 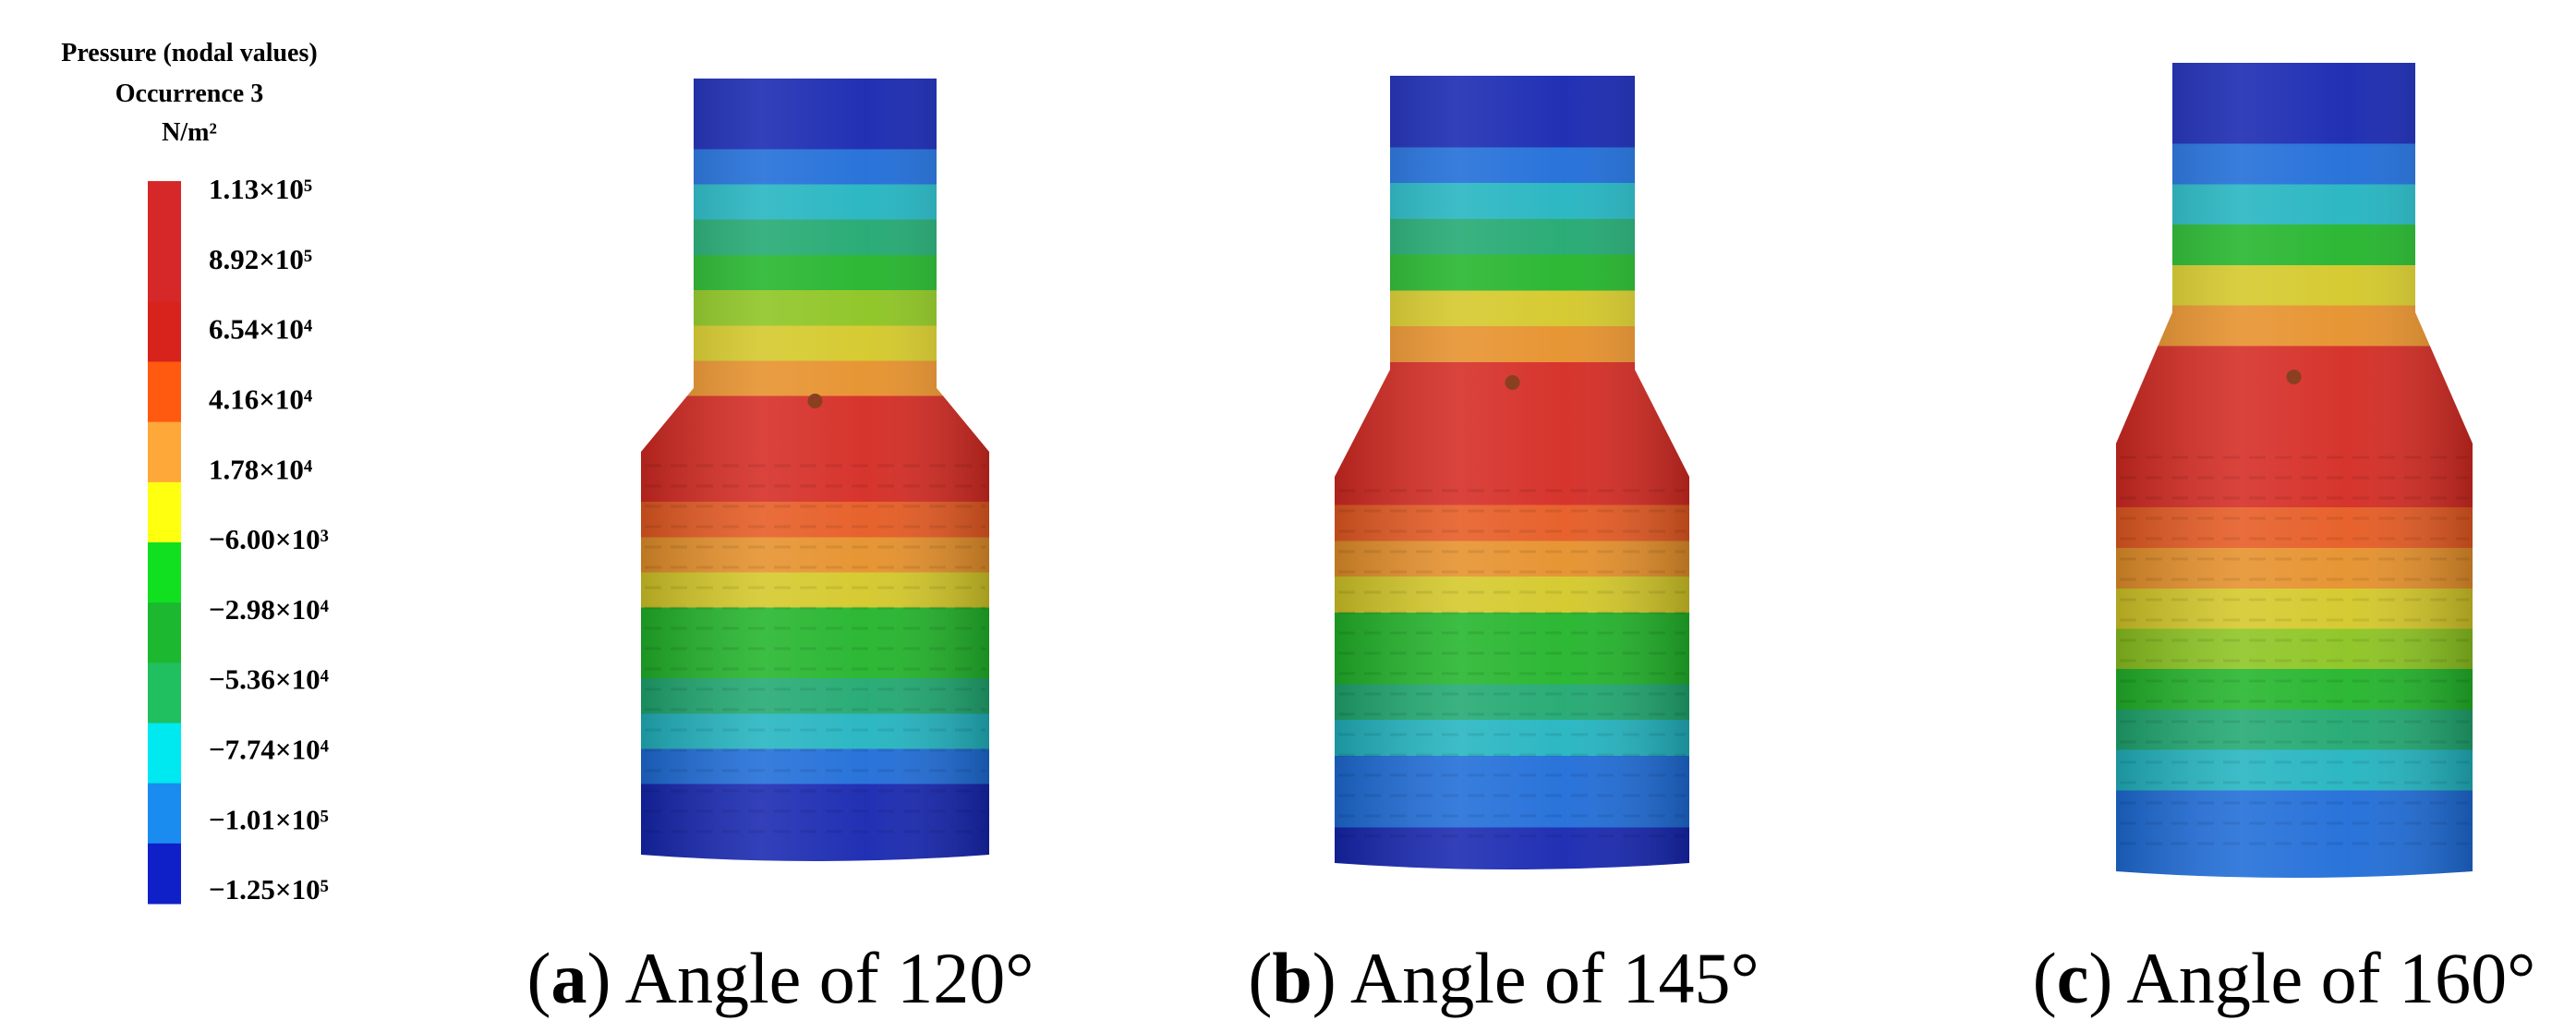 I want to click on panel-letter: c, so click(x=2073, y=978).